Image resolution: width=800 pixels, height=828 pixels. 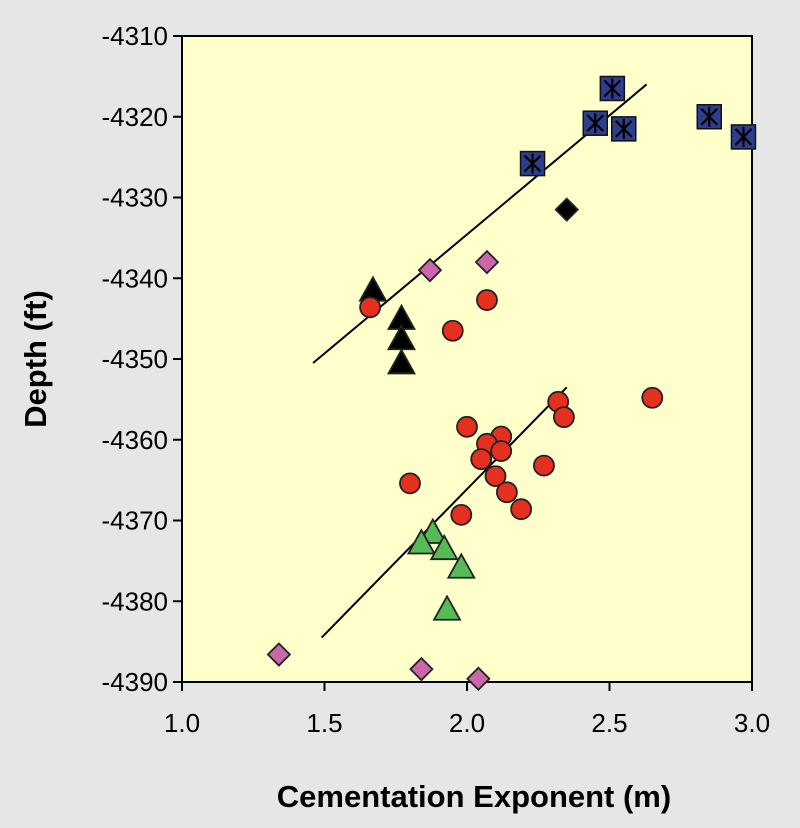 I want to click on y-tick-label: -4340, so click(x=135, y=278).